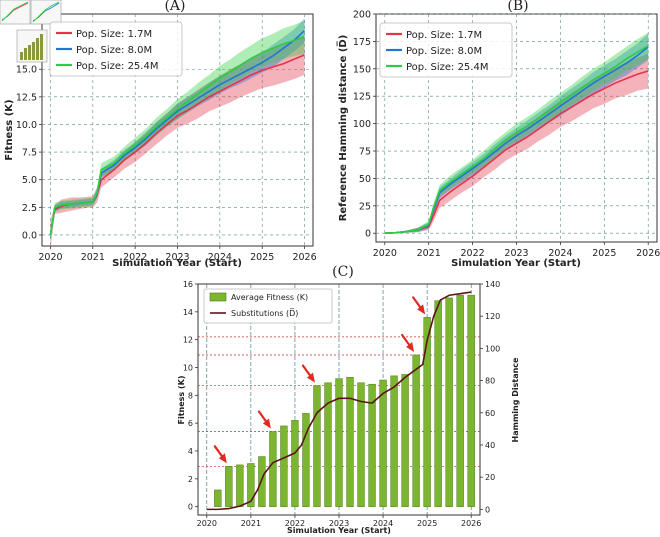 This screenshot has height=537, width=660. I want to click on thumbnail-b-line, so click(46, 12).